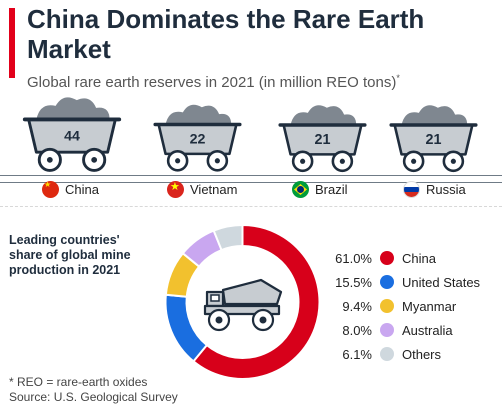 The height and width of the screenshot is (404, 502). I want to click on bar-value-label: 44, so click(72, 137).